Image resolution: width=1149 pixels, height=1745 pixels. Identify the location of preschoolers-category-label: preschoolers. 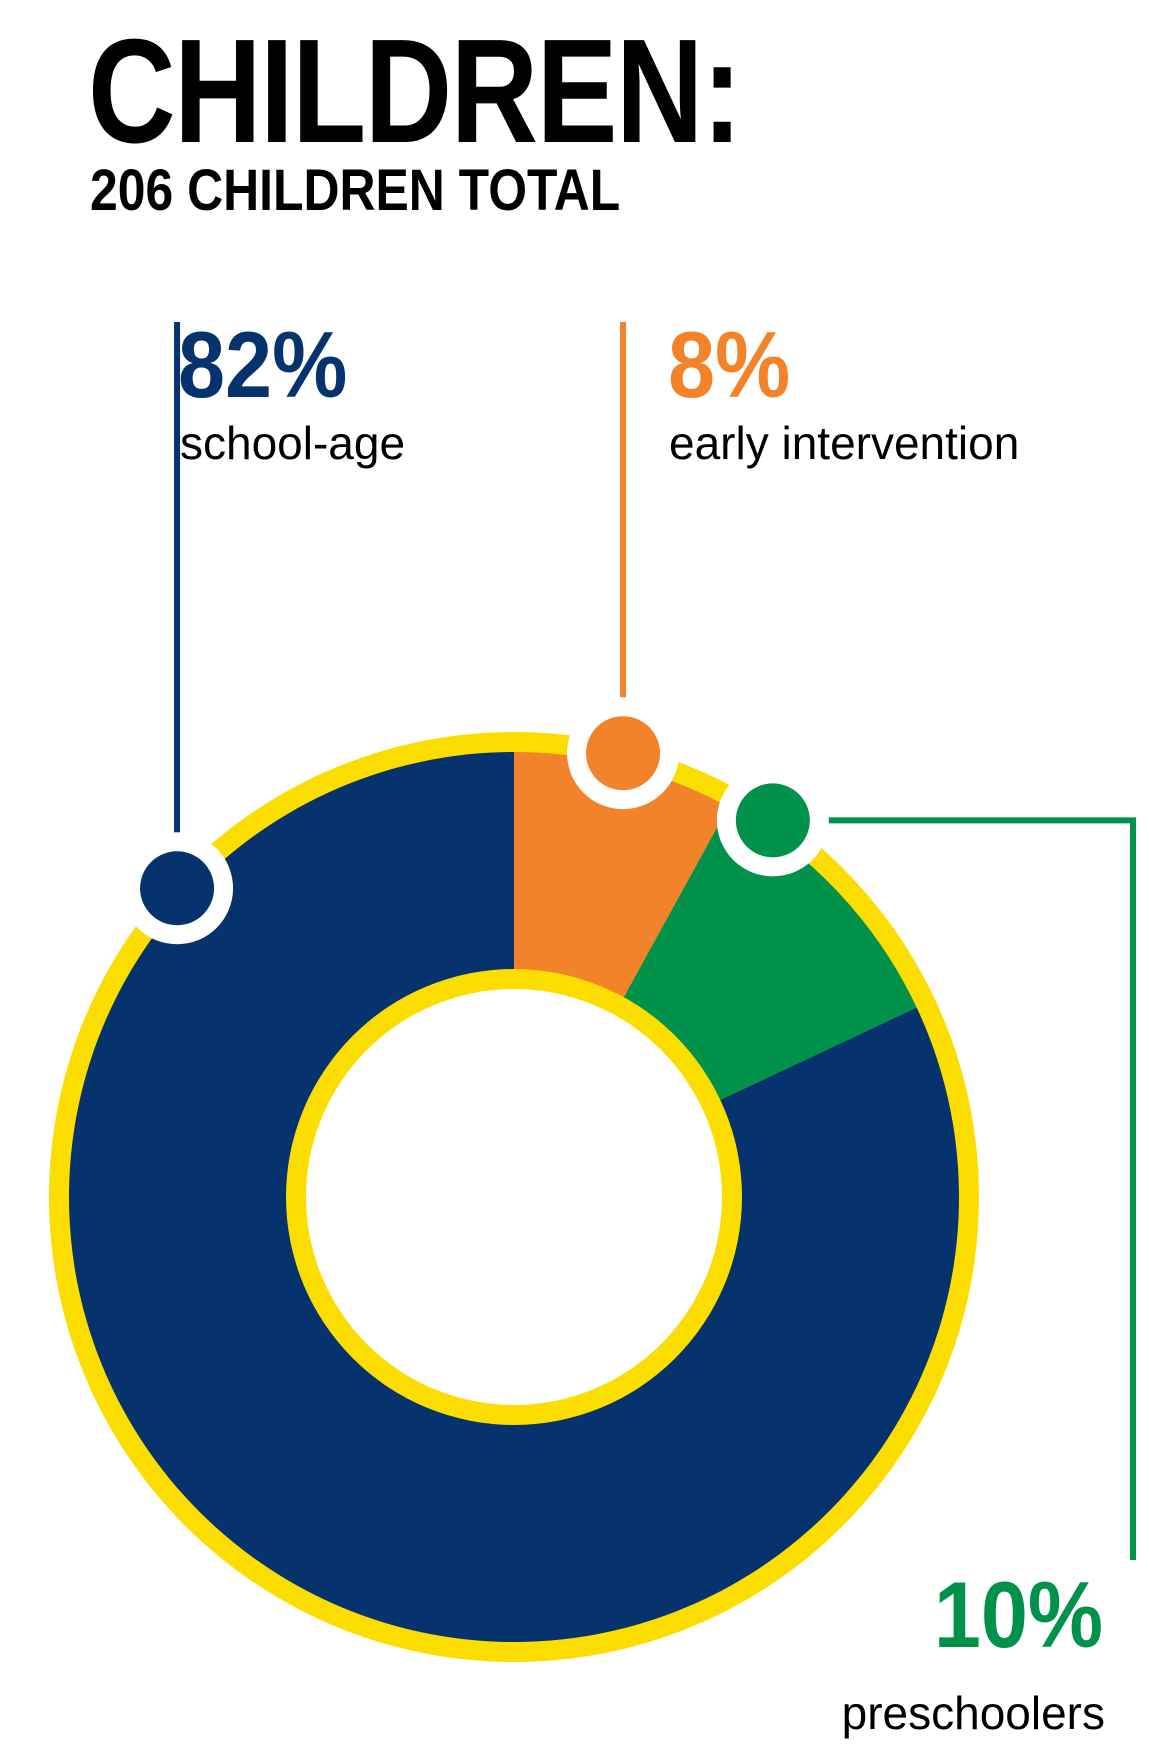
(973, 1713).